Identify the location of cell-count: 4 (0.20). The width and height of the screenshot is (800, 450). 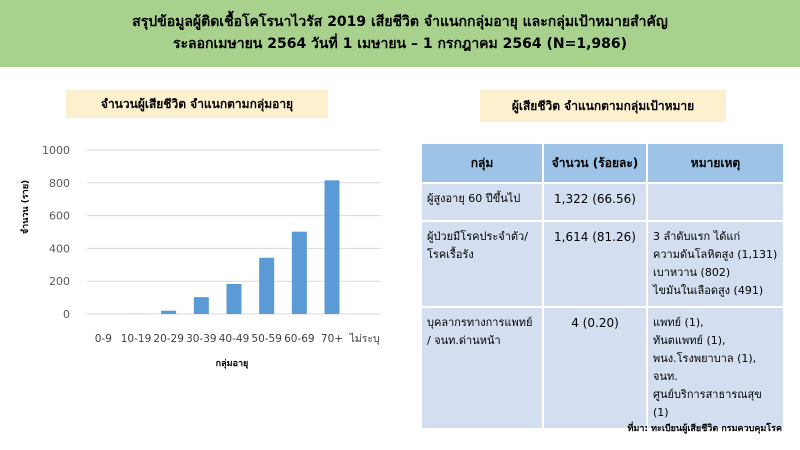
(595, 368).